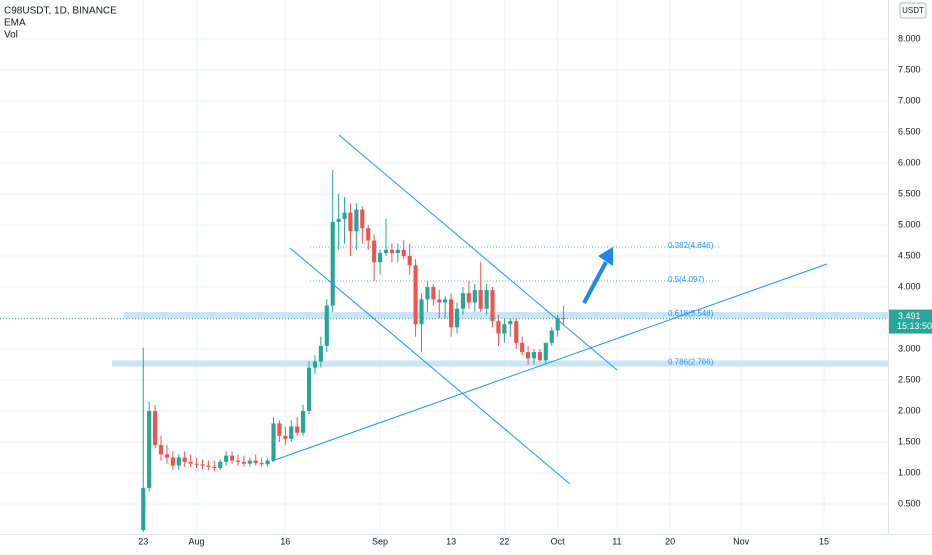 This screenshot has height=555, width=932. I want to click on indicator: EMA, so click(15, 23).